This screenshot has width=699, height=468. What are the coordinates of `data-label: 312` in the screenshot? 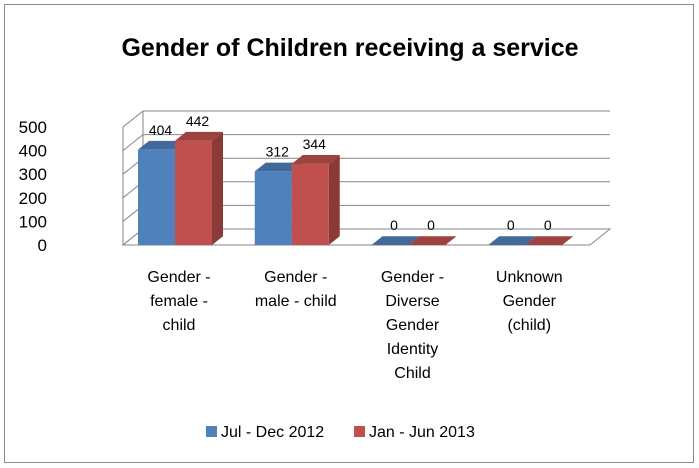 It's located at (278, 152).